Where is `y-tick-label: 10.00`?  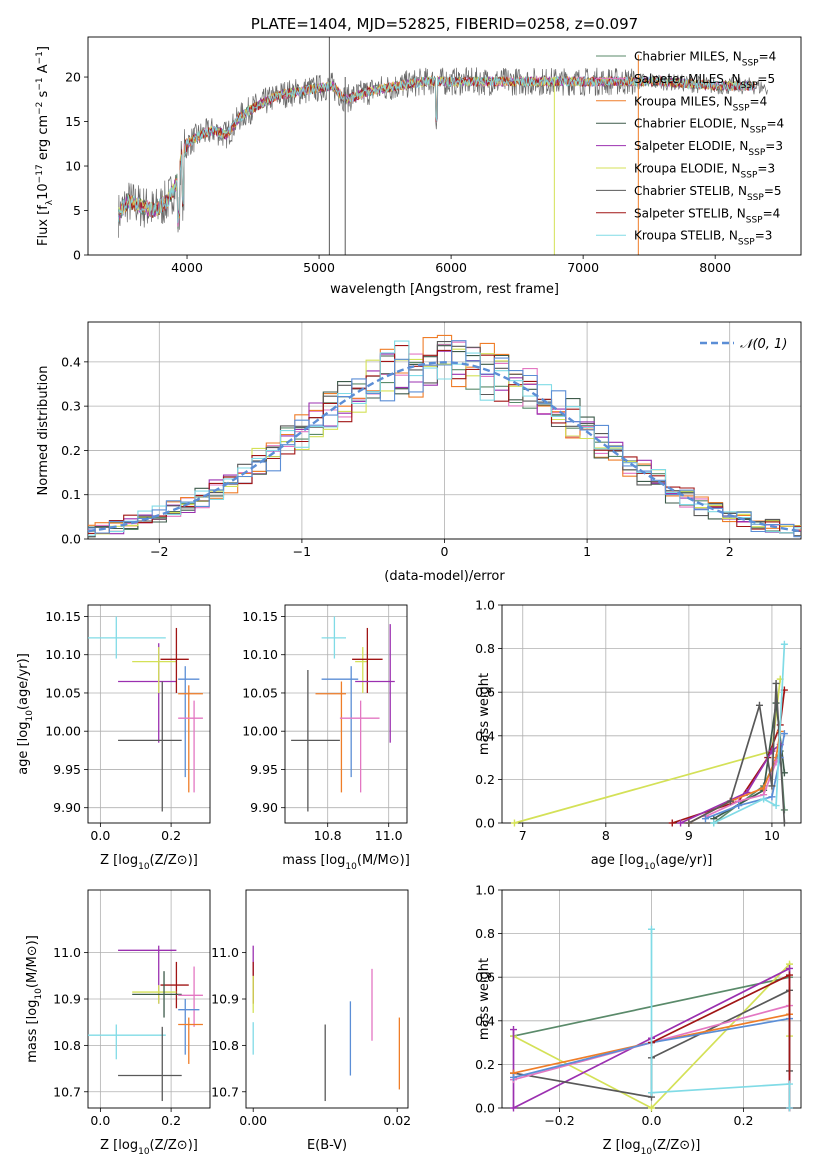
y-tick-label: 10.00 is located at coordinates (63, 731).